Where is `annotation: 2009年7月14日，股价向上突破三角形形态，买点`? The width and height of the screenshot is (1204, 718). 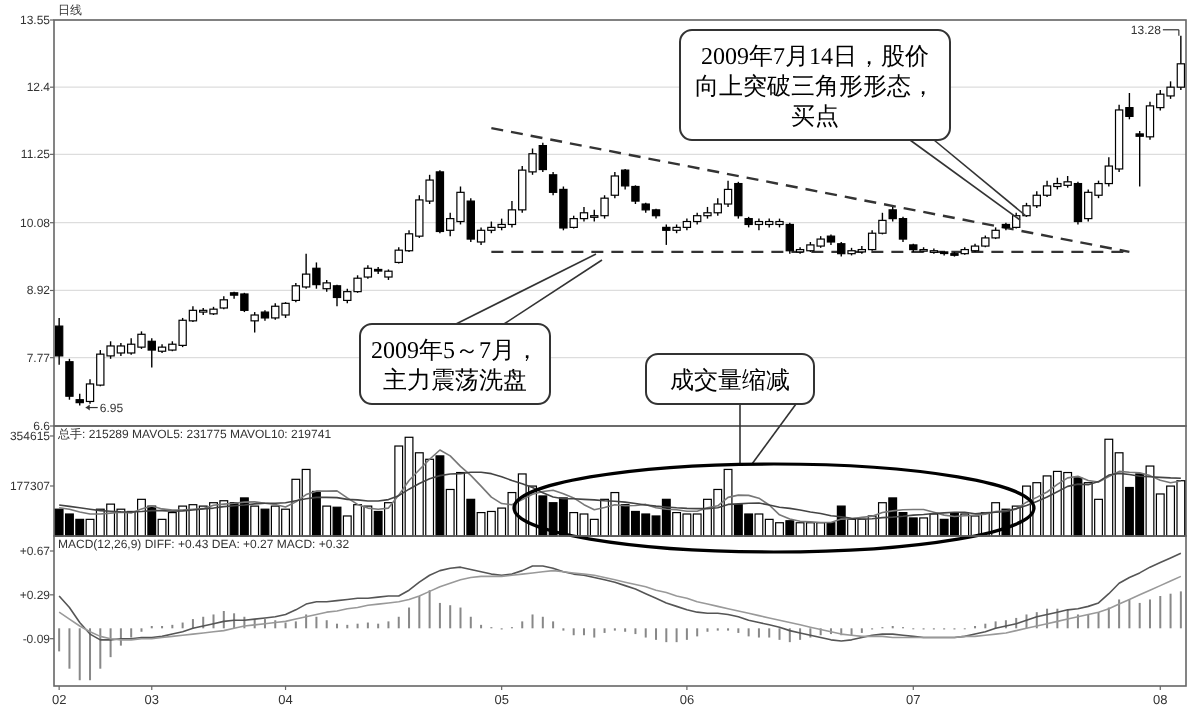 annotation: 2009年7月14日，股价向上突破三角形形态，买点 is located at coordinates (815, 86).